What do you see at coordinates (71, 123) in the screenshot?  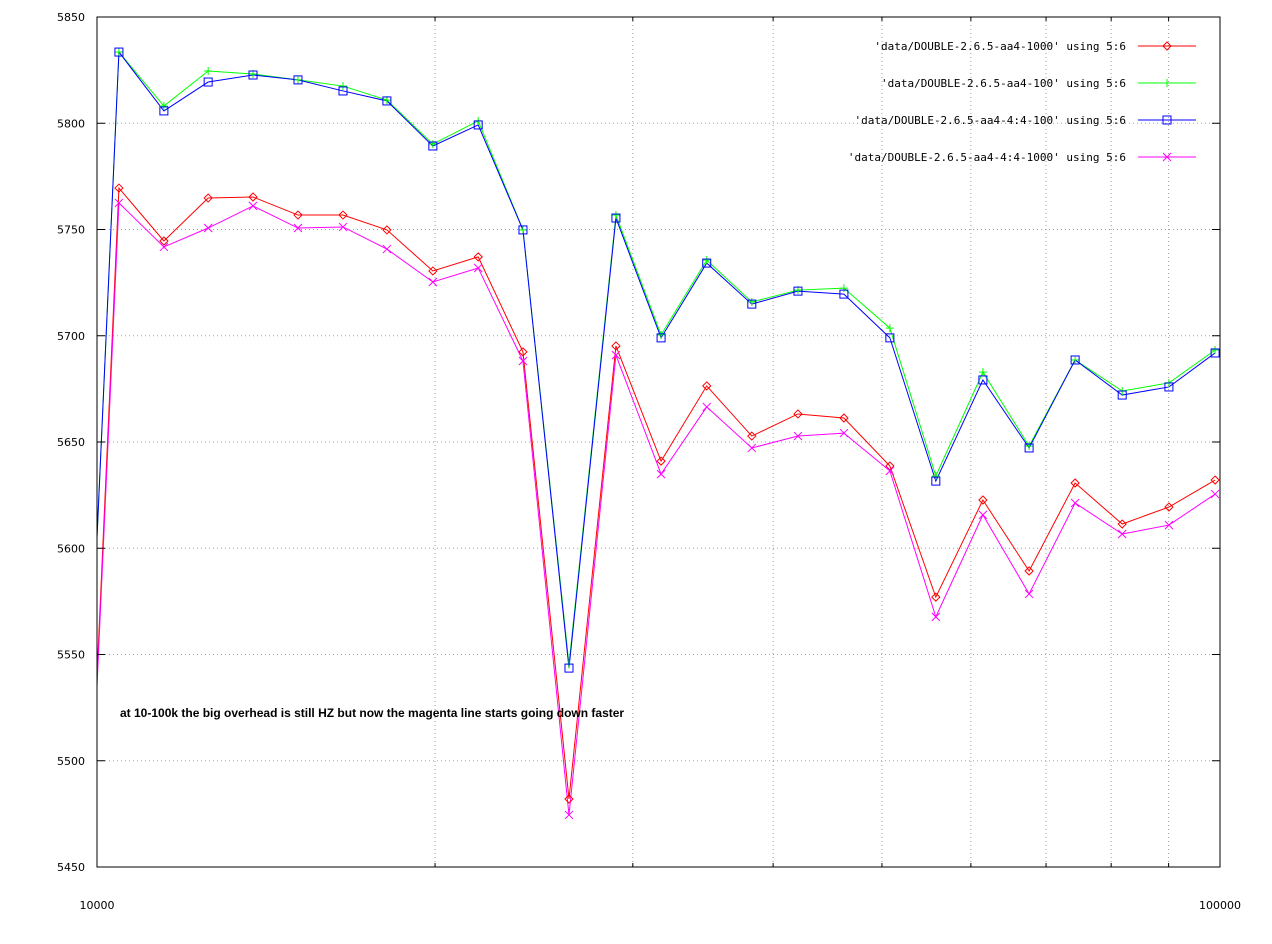 I see `y-tick-label: 5800` at bounding box center [71, 123].